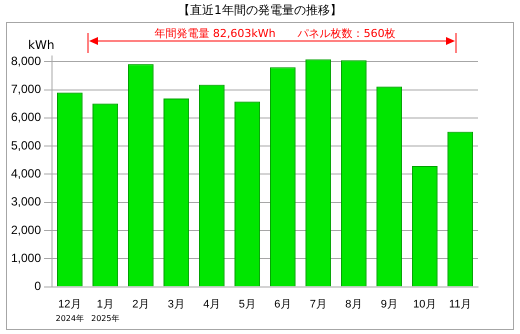 This screenshot has width=520, height=334. What do you see at coordinates (26, 61) in the screenshot?
I see `y-tick-label: 8,000` at bounding box center [26, 61].